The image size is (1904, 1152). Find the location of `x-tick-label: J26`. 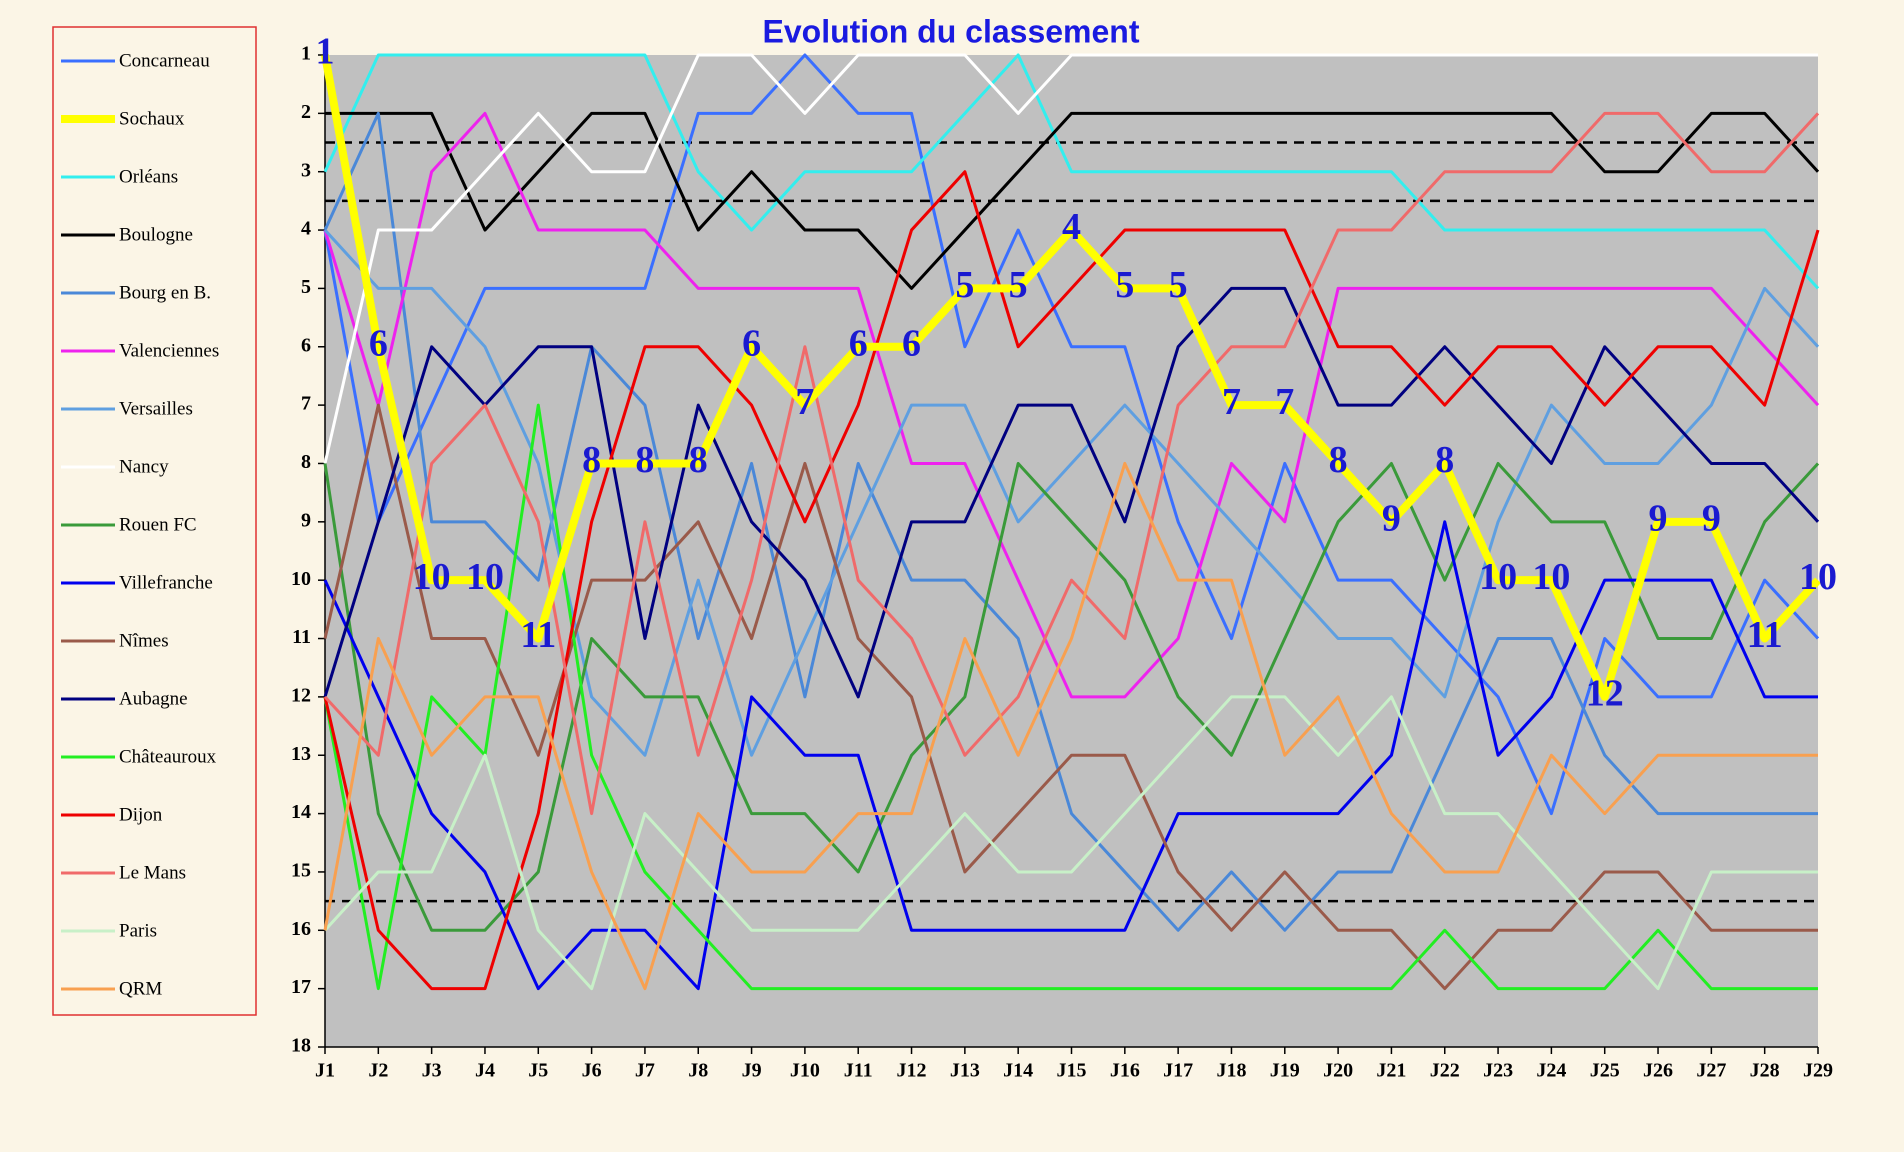

x-tick-label: J26 is located at coordinates (1658, 1071).